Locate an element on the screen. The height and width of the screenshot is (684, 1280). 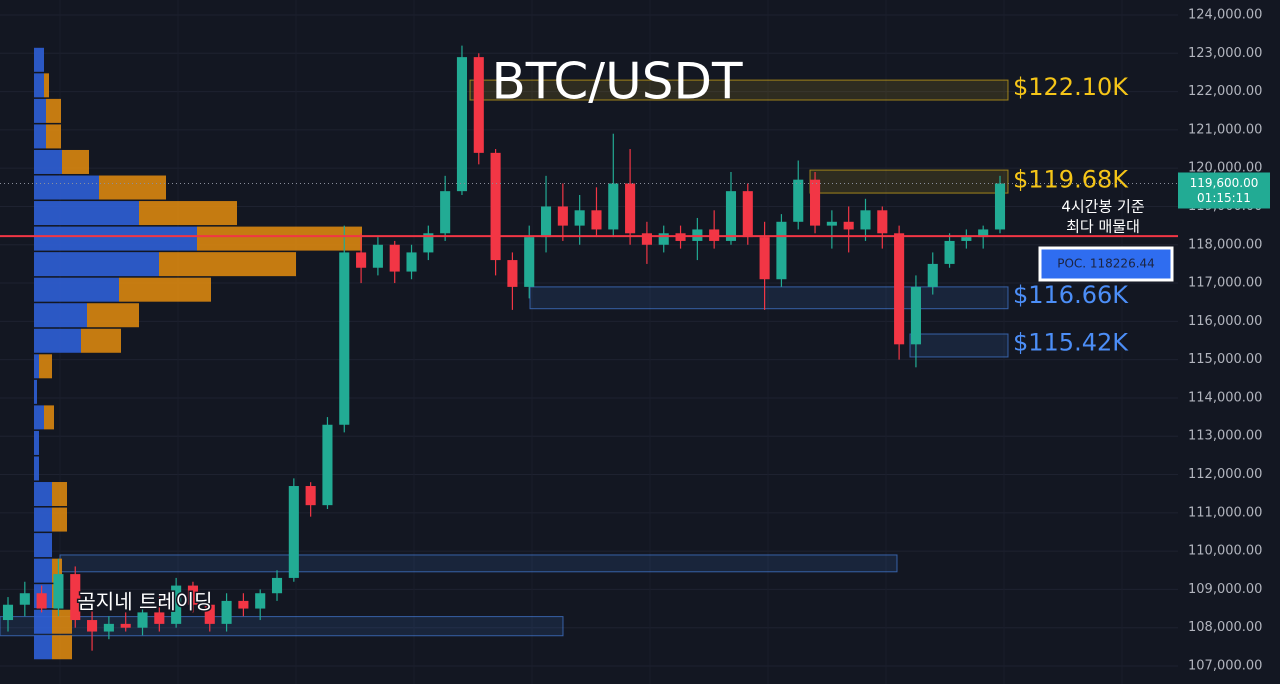
poc-label: POC. 118226.44 is located at coordinates (1106, 264).